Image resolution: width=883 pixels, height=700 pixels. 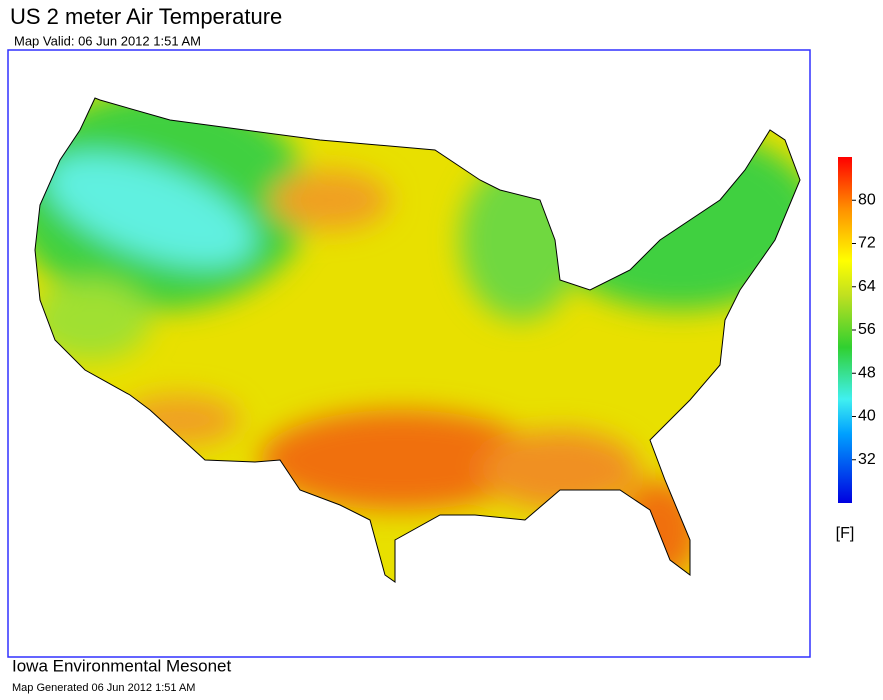 I want to click on colorbar-tick-label: 48, so click(x=867, y=372).